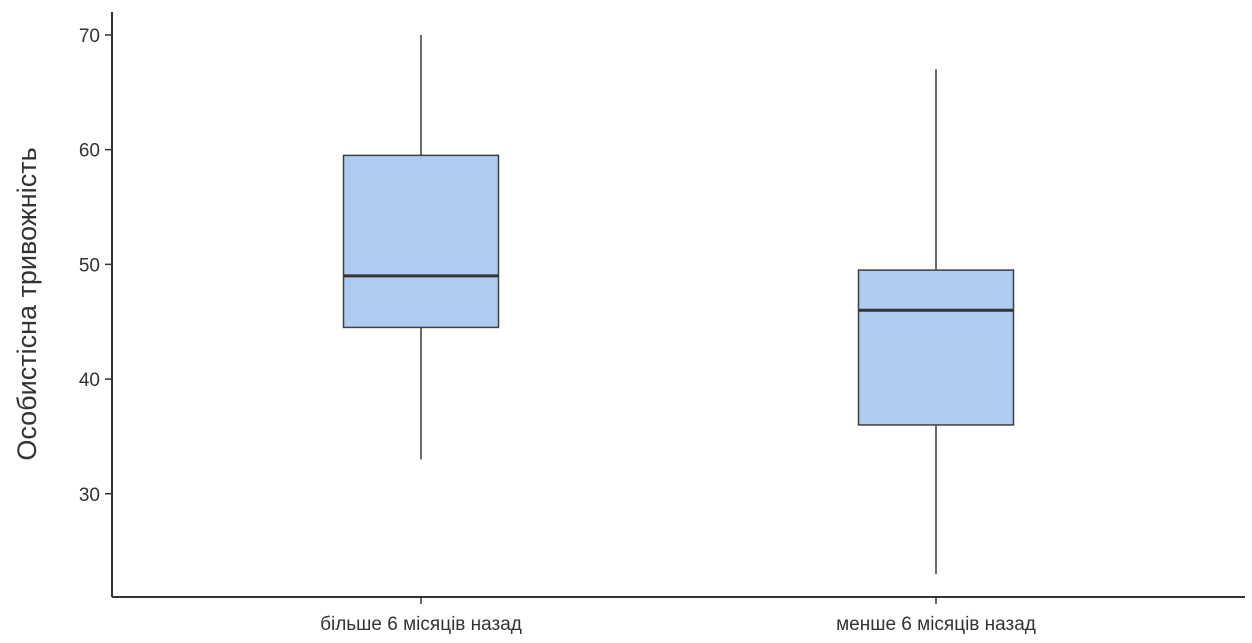 Image resolution: width=1252 pixels, height=643 pixels. I want to click on y-tick-label: 50, so click(89, 265).